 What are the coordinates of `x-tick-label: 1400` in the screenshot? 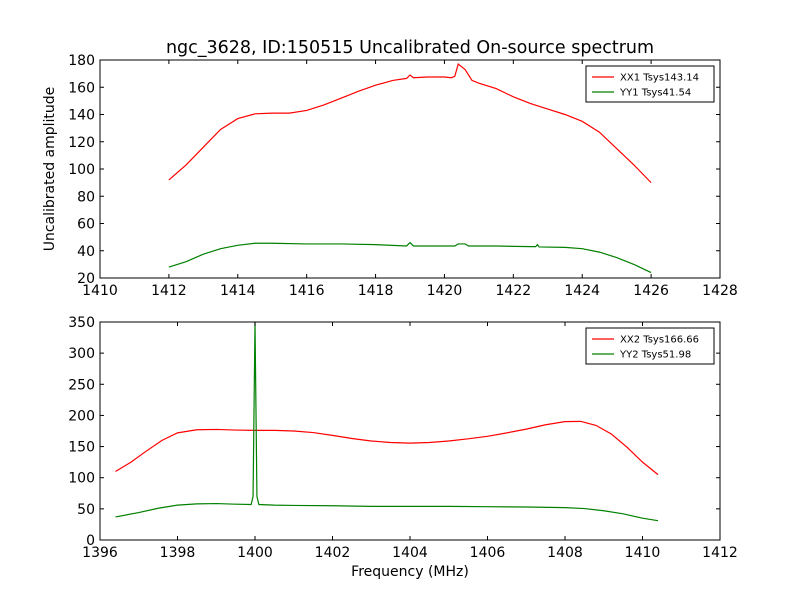 It's located at (255, 553).